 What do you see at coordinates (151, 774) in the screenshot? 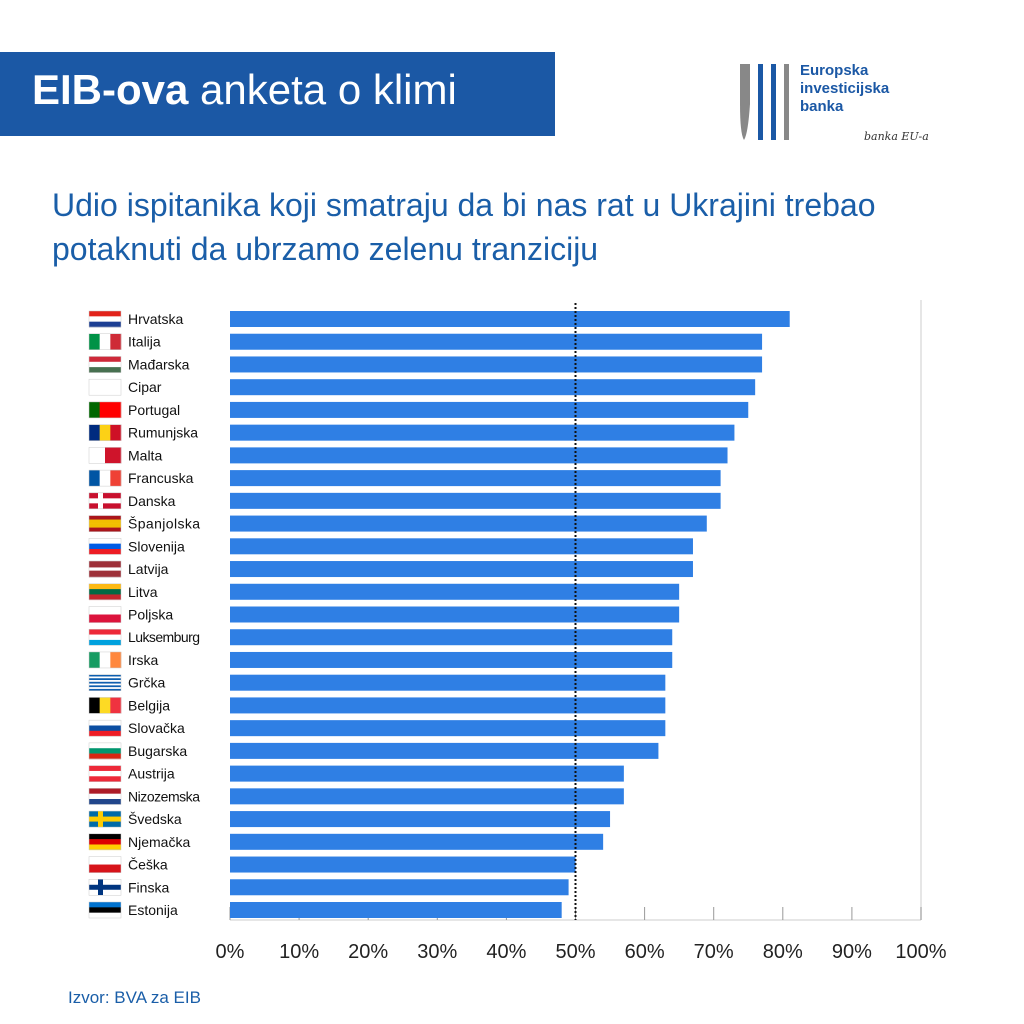
I see `category-label: Austrija` at bounding box center [151, 774].